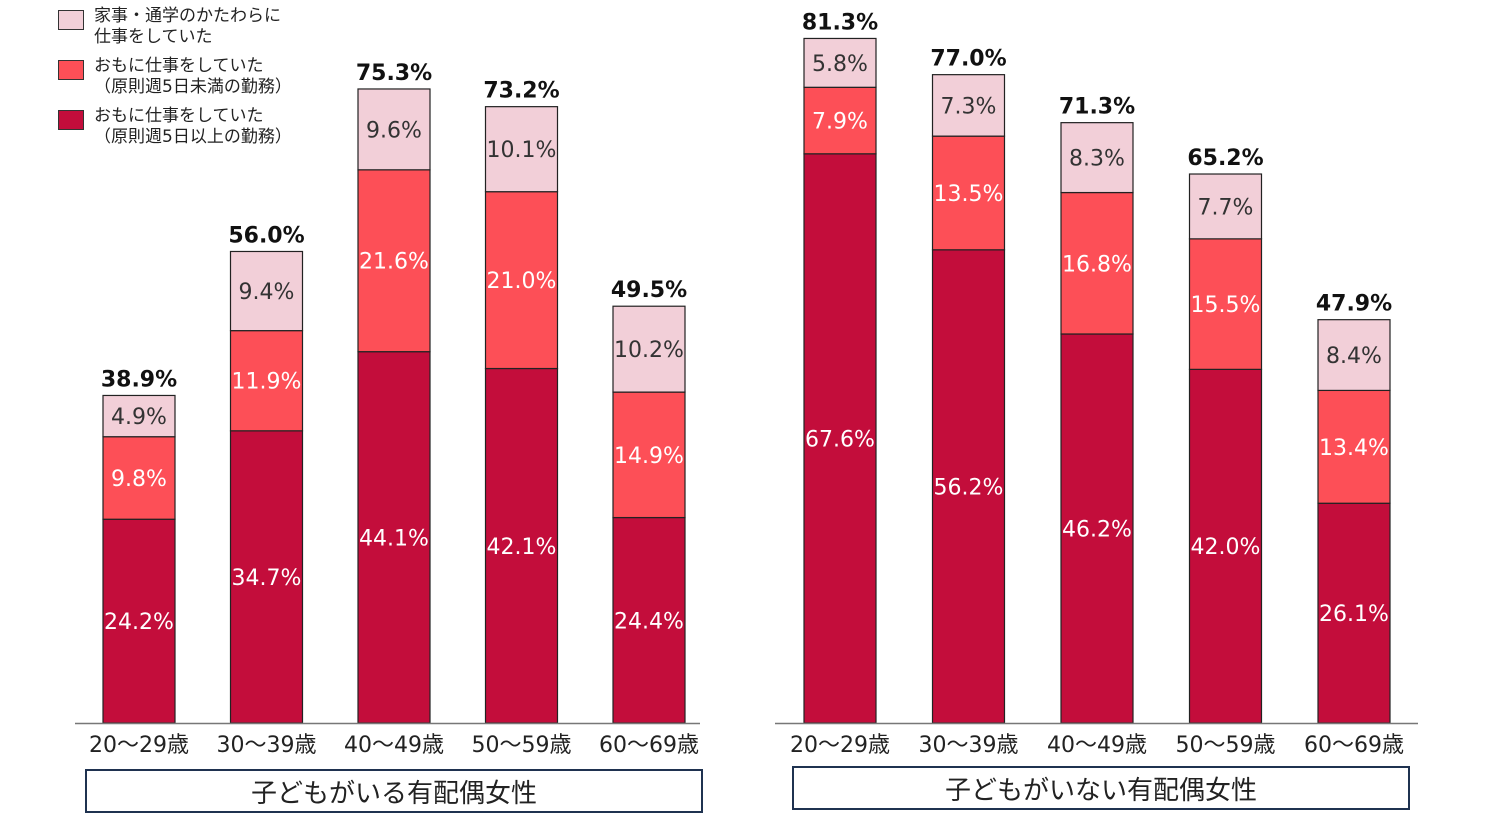 The image size is (1500, 819). I want to click on data-label-without-children-3-full-time: 46.2%, so click(1097, 529).